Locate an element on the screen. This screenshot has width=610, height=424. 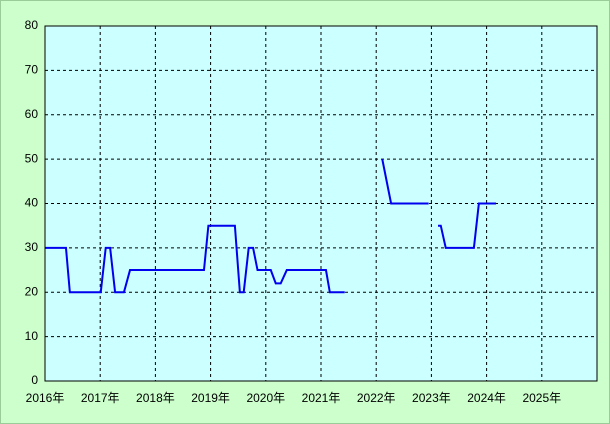
x-tick-label: 2023年 is located at coordinates (431, 398).